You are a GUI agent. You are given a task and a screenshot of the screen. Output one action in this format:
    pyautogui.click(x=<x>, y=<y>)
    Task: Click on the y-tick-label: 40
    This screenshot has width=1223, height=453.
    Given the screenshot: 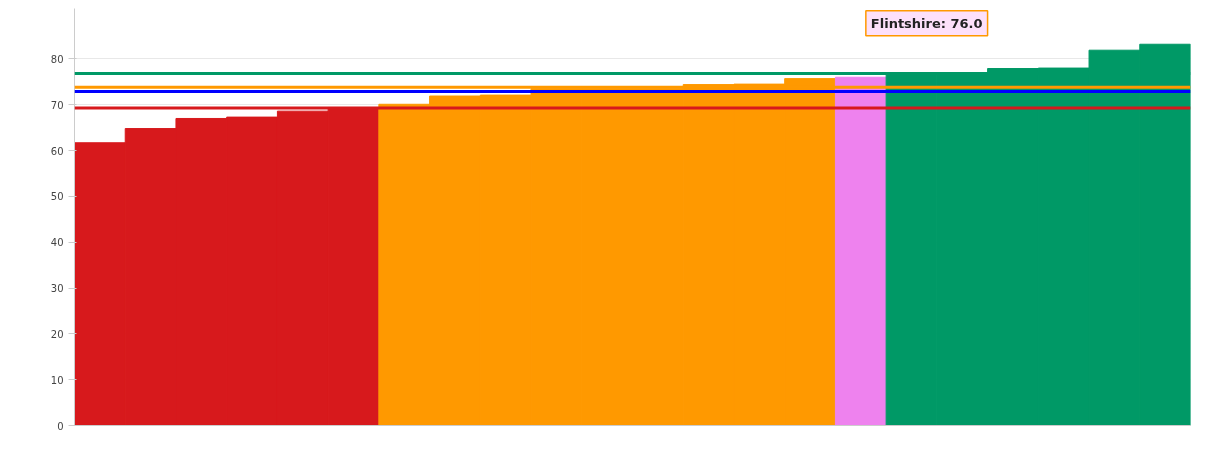 What is the action you would take?
    pyautogui.click(x=57, y=243)
    